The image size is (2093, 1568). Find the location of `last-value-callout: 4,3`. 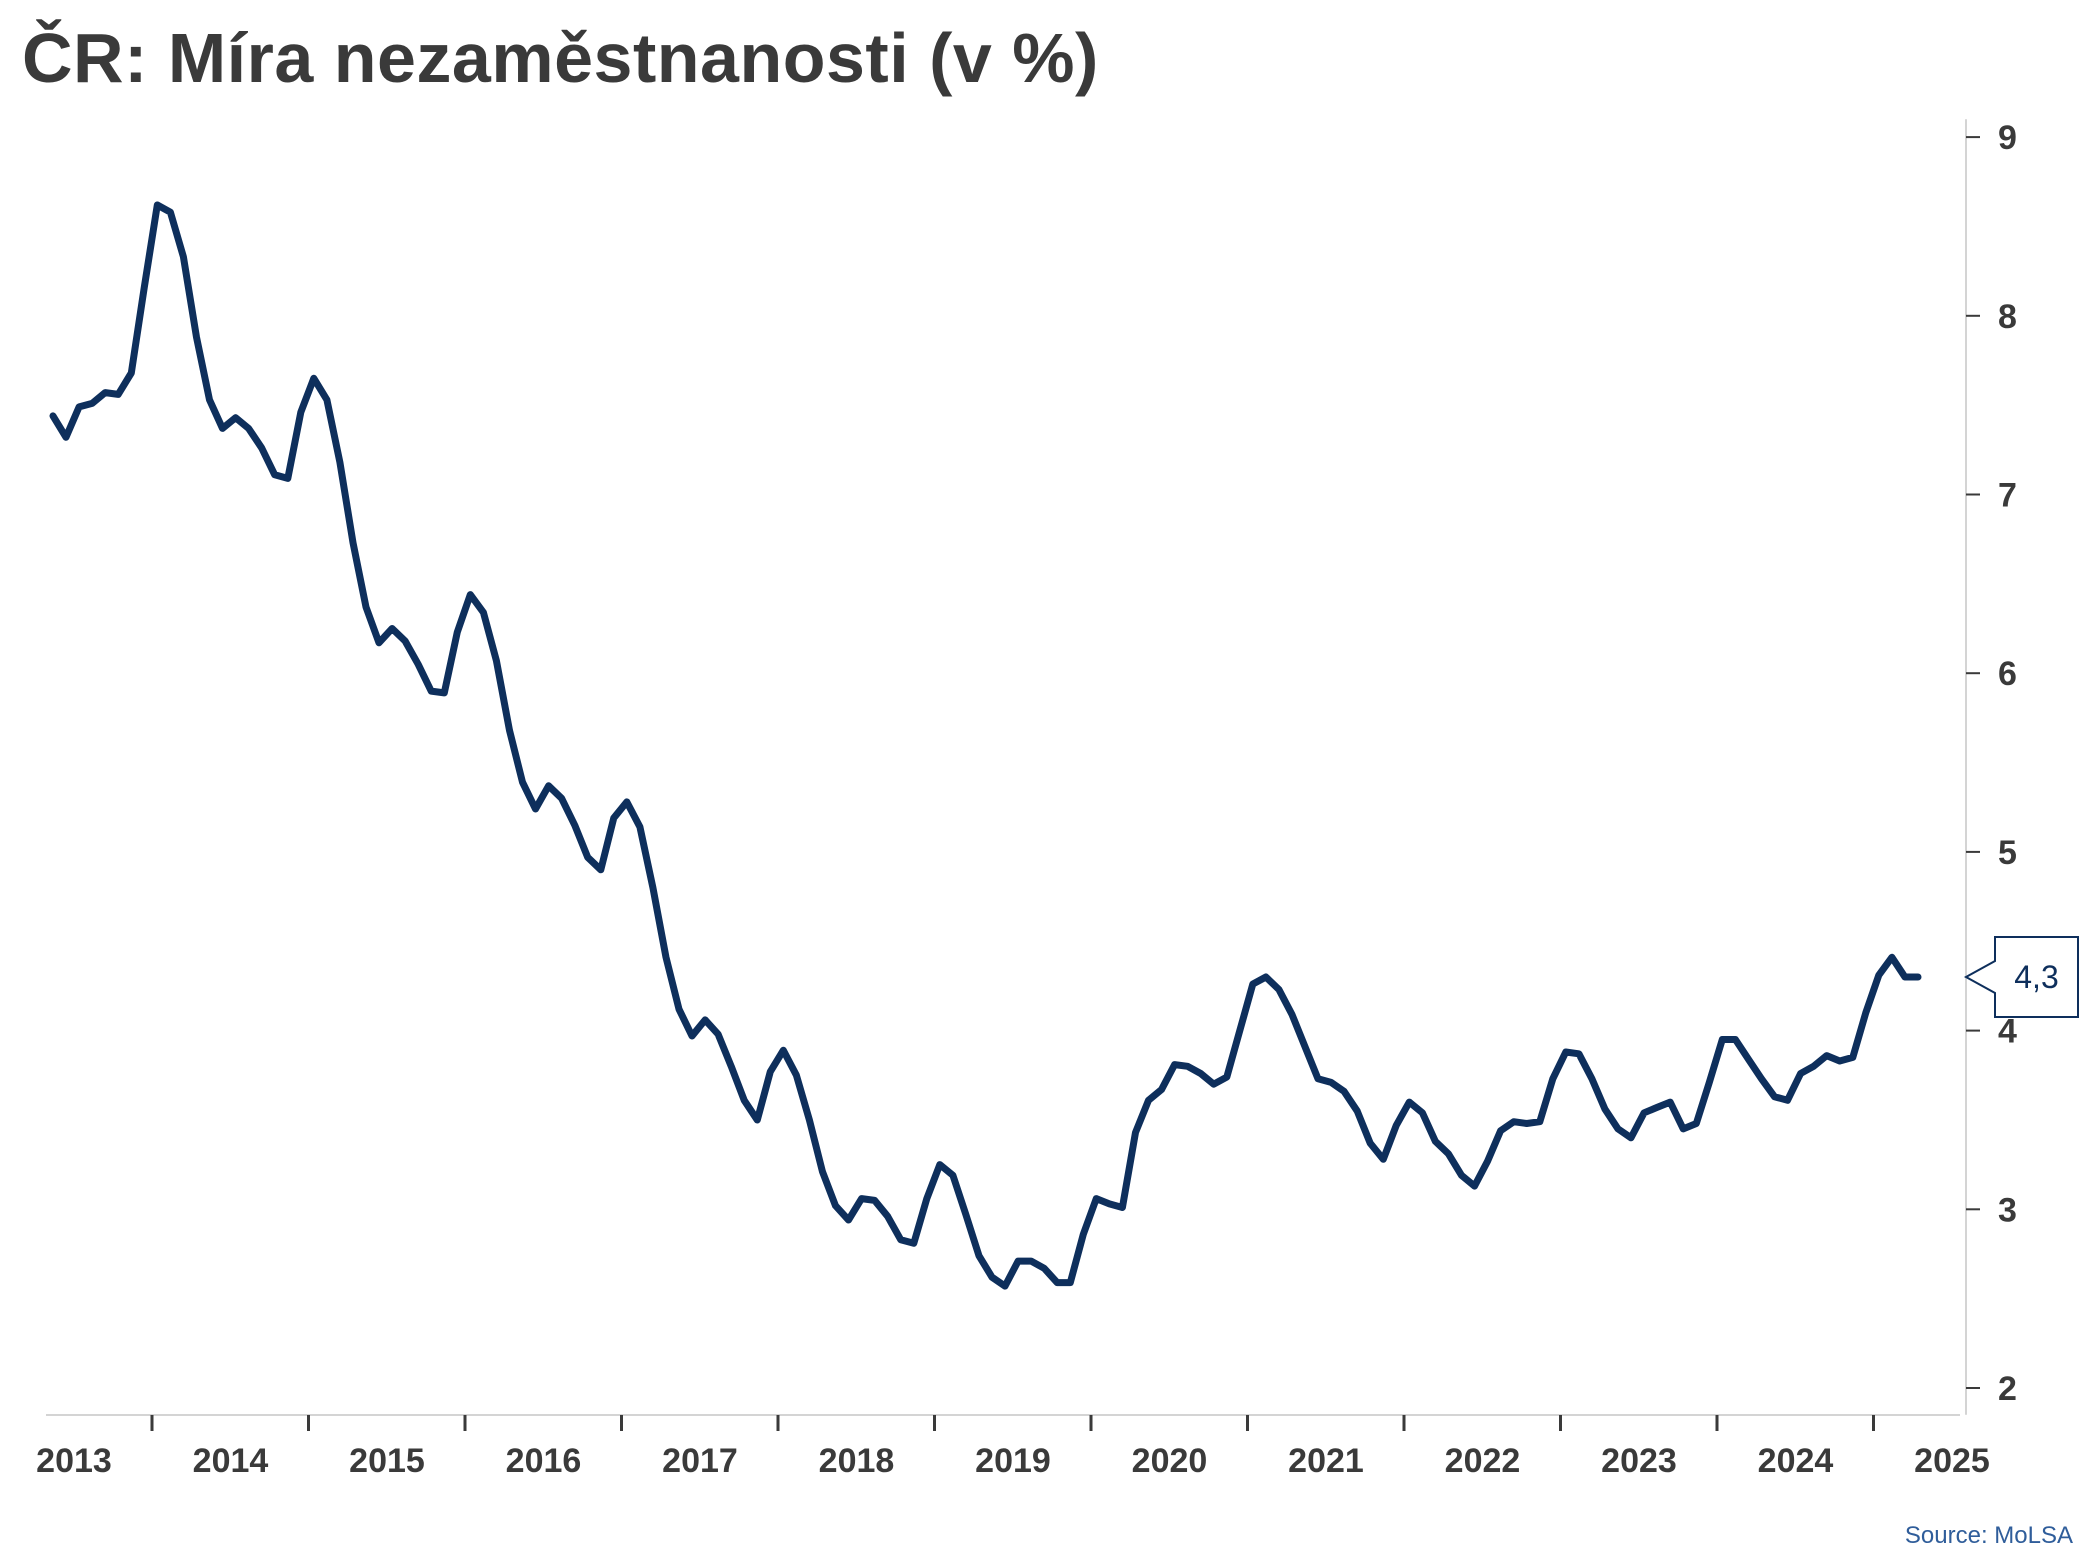

last-value-callout: 4,3 is located at coordinates (2021, 976).